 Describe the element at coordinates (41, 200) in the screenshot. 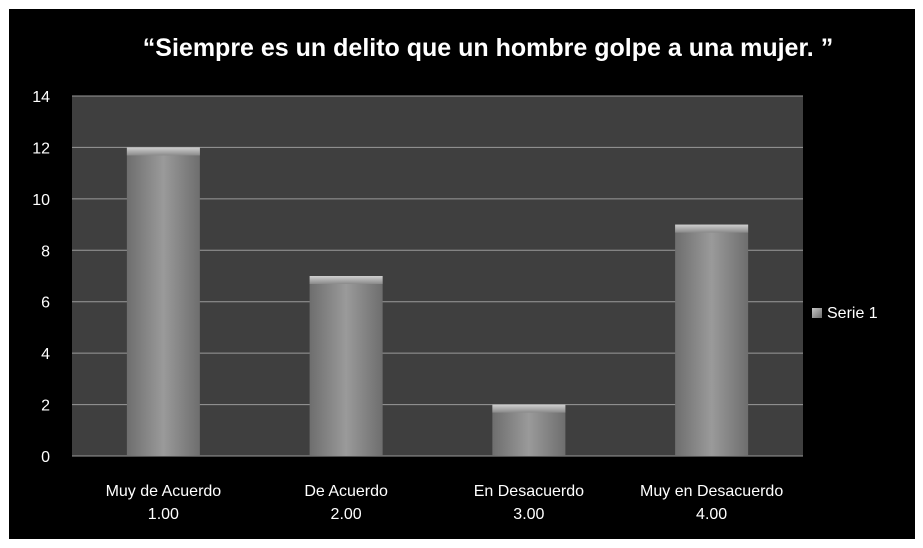

I see `y-tick-label: 10` at that location.